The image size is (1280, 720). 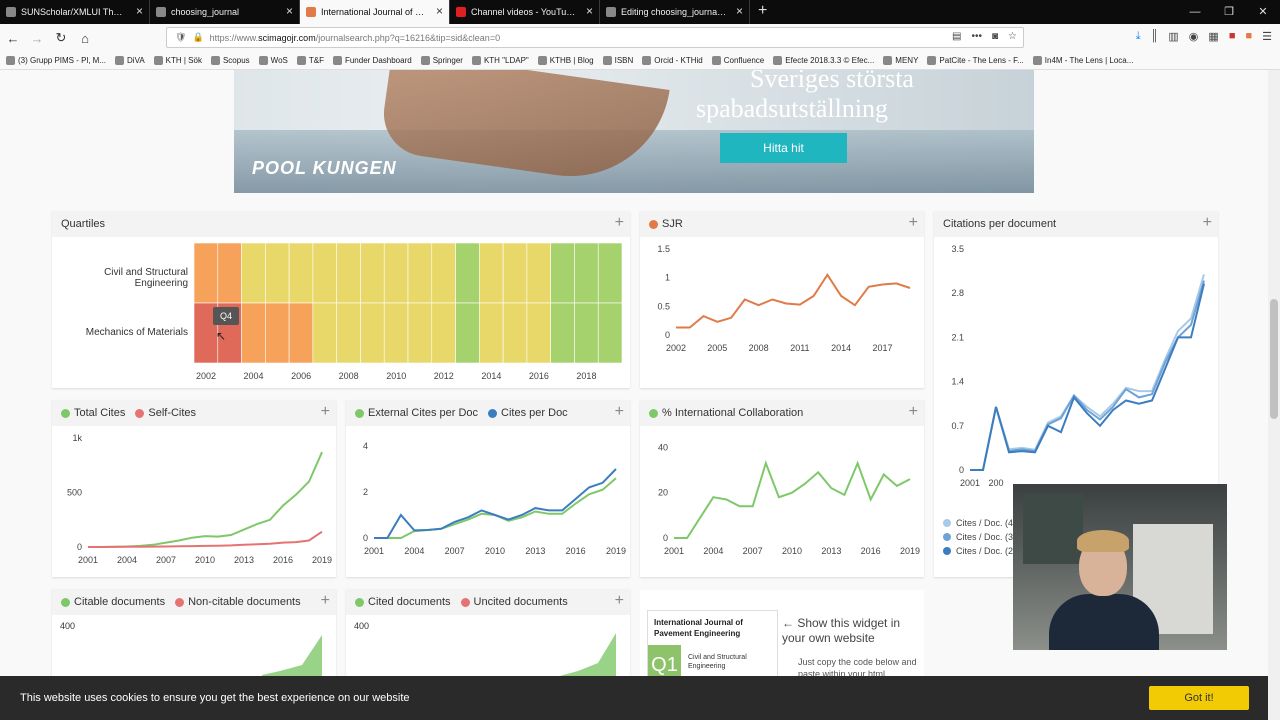 What do you see at coordinates (341, 224) in the screenshot?
I see `card-header: Quartiles +` at bounding box center [341, 224].